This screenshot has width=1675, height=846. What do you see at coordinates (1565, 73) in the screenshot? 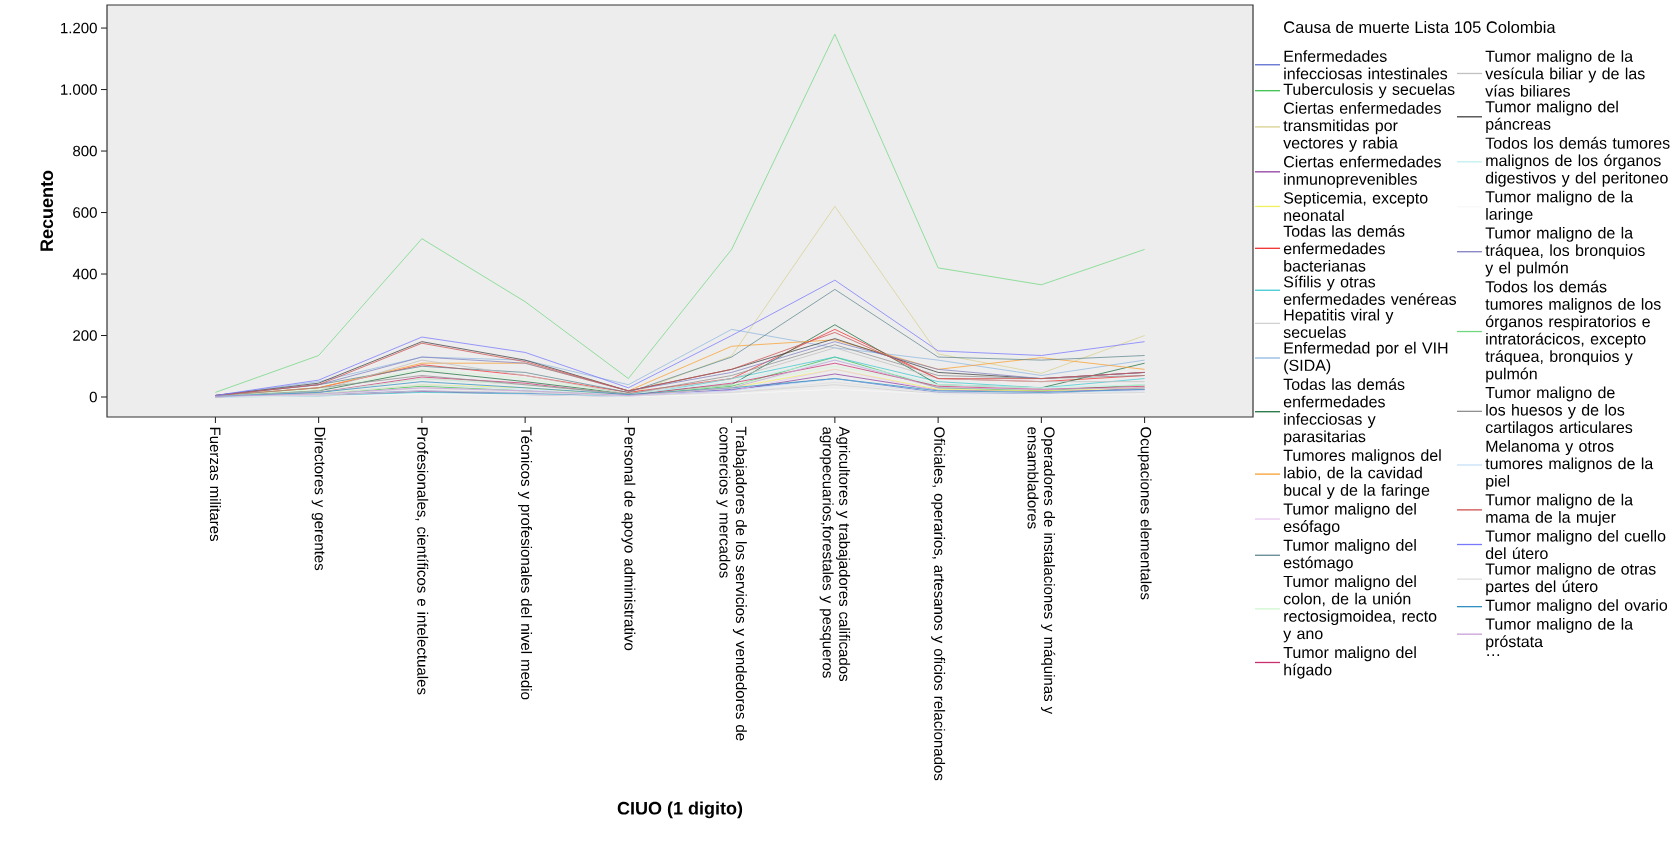
I see `legend-label: Tumor maligno de la vesícula biliar y de las vías biliares` at bounding box center [1565, 73].